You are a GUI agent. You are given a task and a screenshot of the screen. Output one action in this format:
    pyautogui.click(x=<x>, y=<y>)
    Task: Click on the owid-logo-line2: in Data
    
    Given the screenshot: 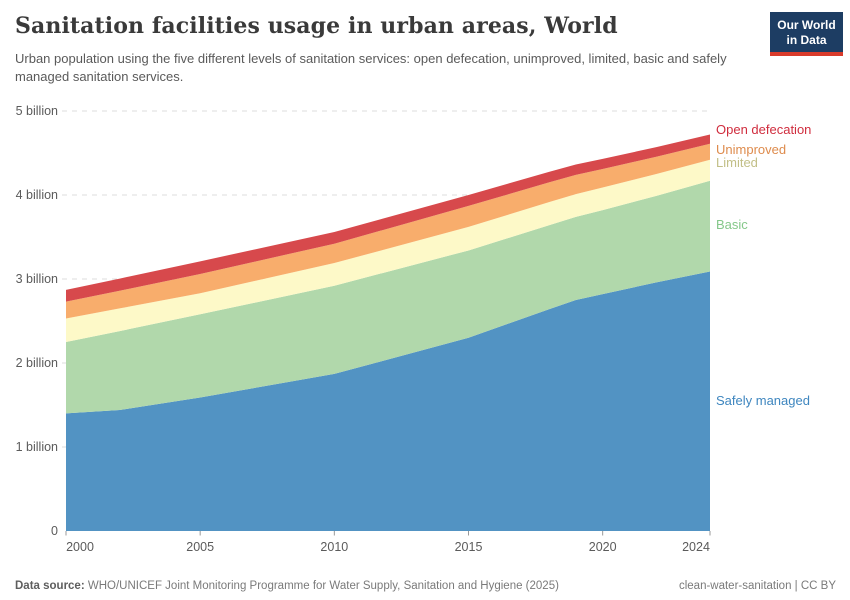 What is the action you would take?
    pyautogui.click(x=806, y=39)
    